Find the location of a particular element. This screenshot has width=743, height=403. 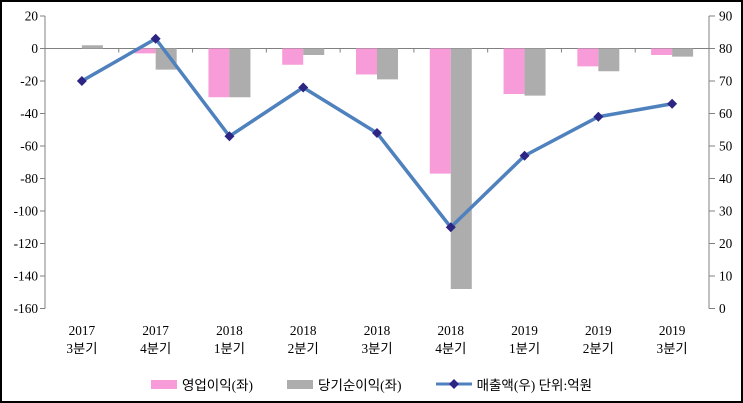

x-label-quarter-4: 3분기 is located at coordinates (376, 348).